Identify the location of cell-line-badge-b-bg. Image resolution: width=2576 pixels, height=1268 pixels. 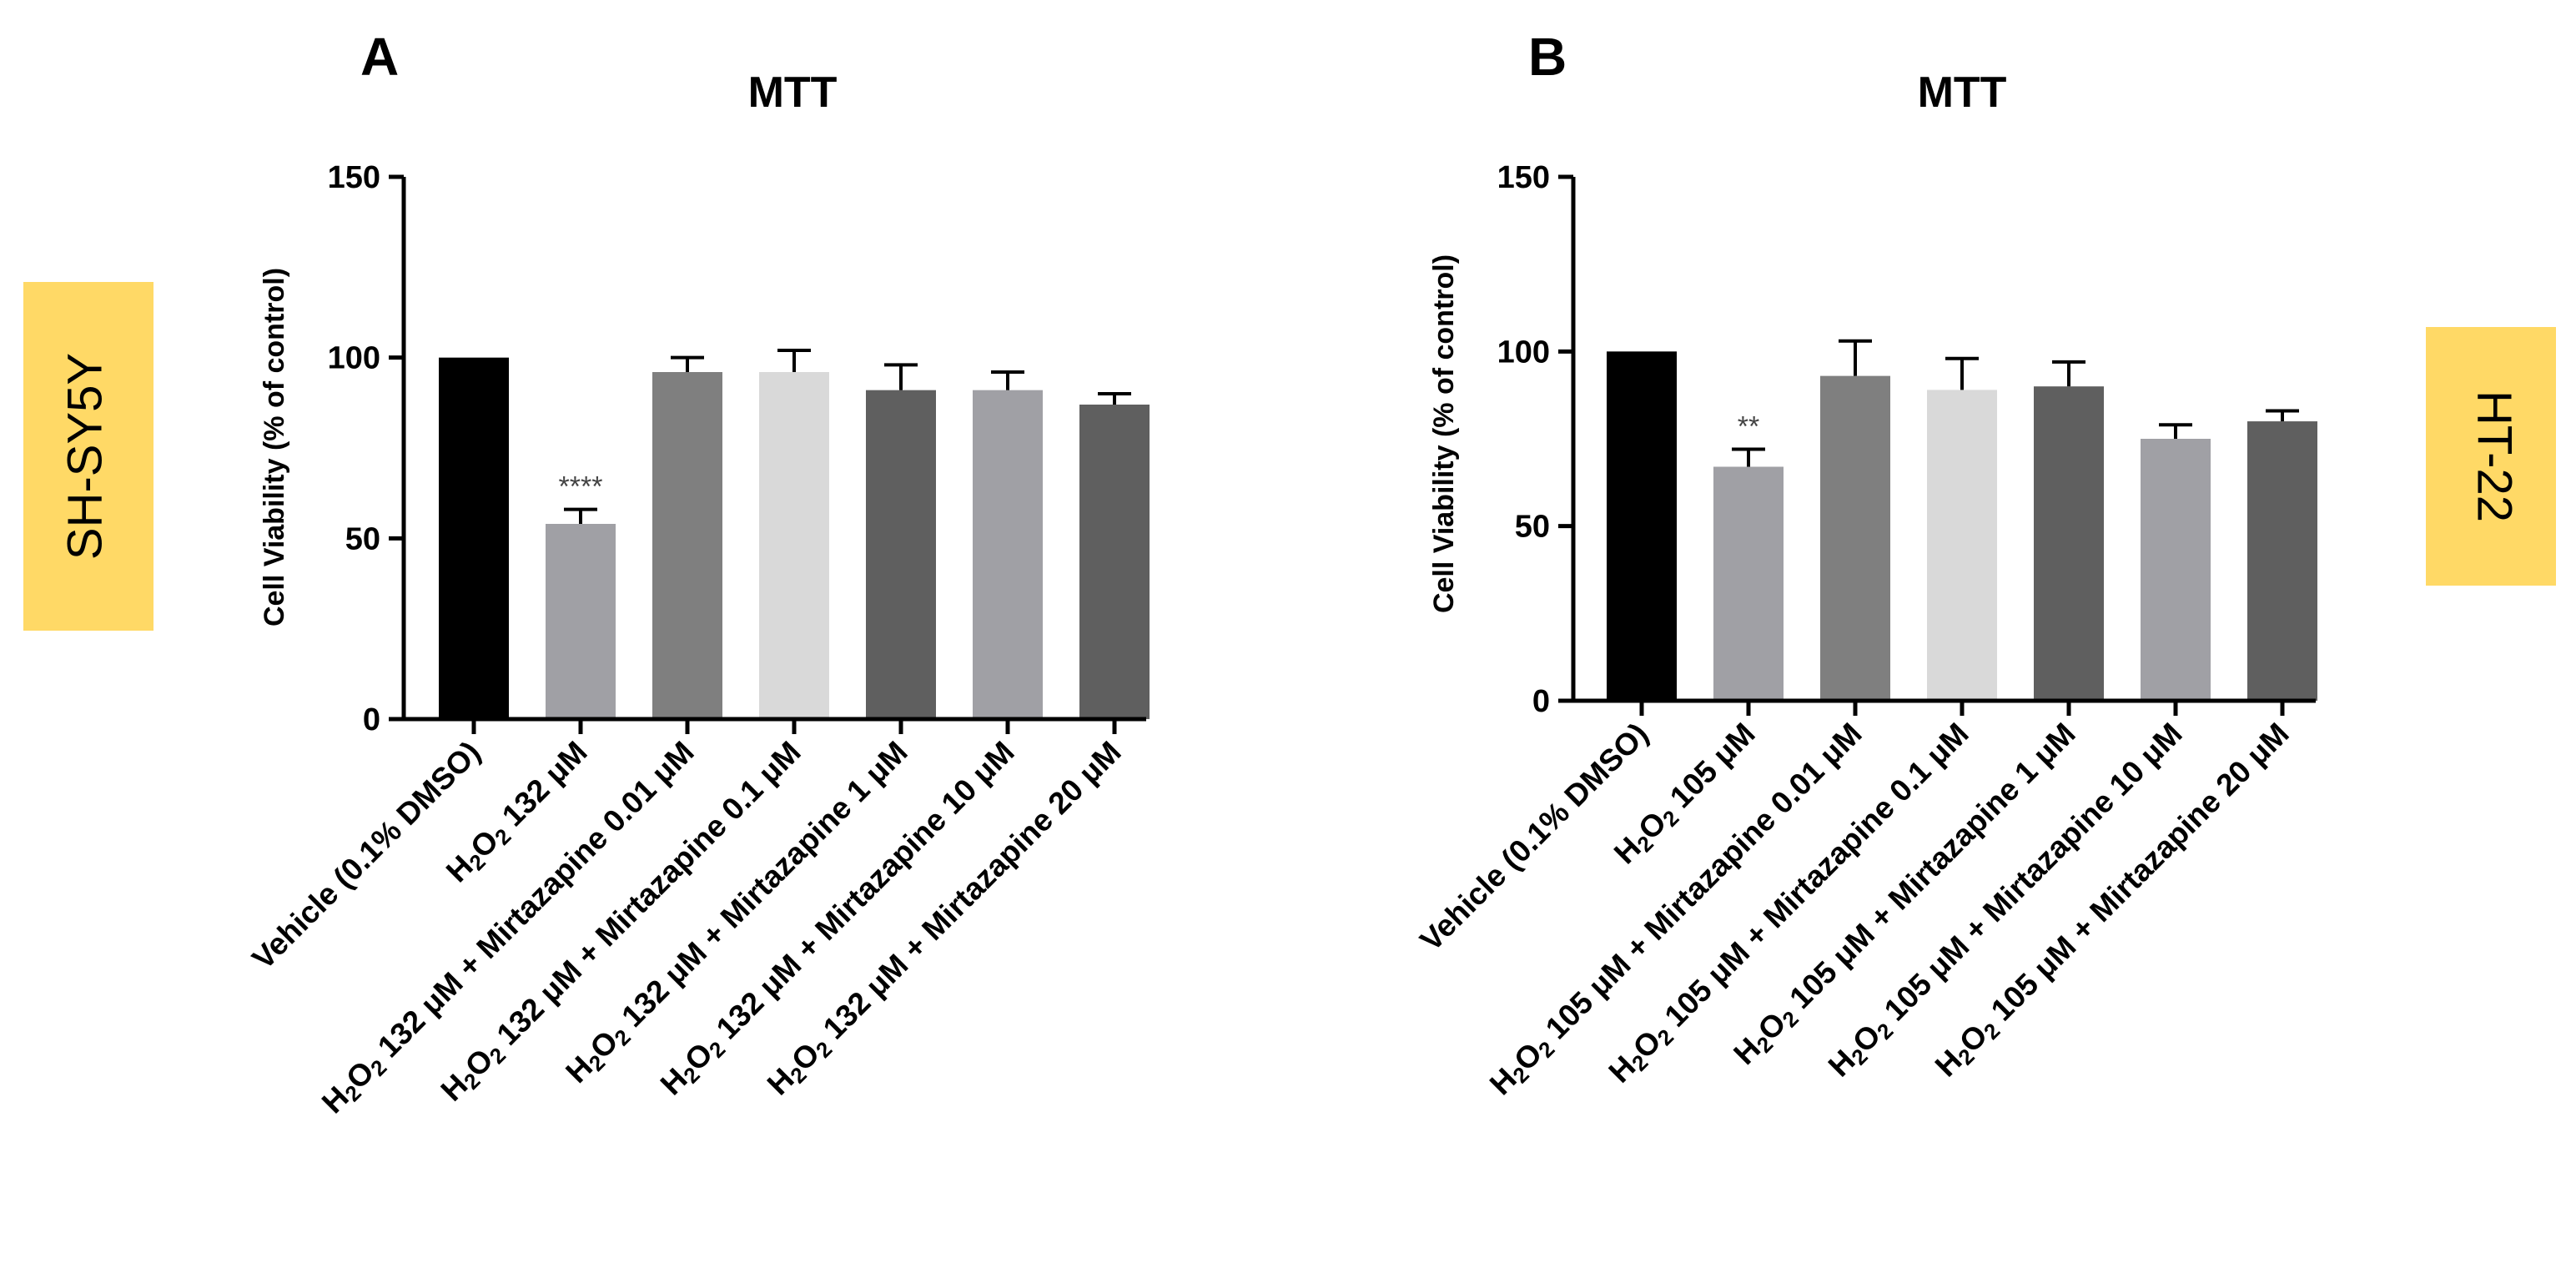
(2491, 457).